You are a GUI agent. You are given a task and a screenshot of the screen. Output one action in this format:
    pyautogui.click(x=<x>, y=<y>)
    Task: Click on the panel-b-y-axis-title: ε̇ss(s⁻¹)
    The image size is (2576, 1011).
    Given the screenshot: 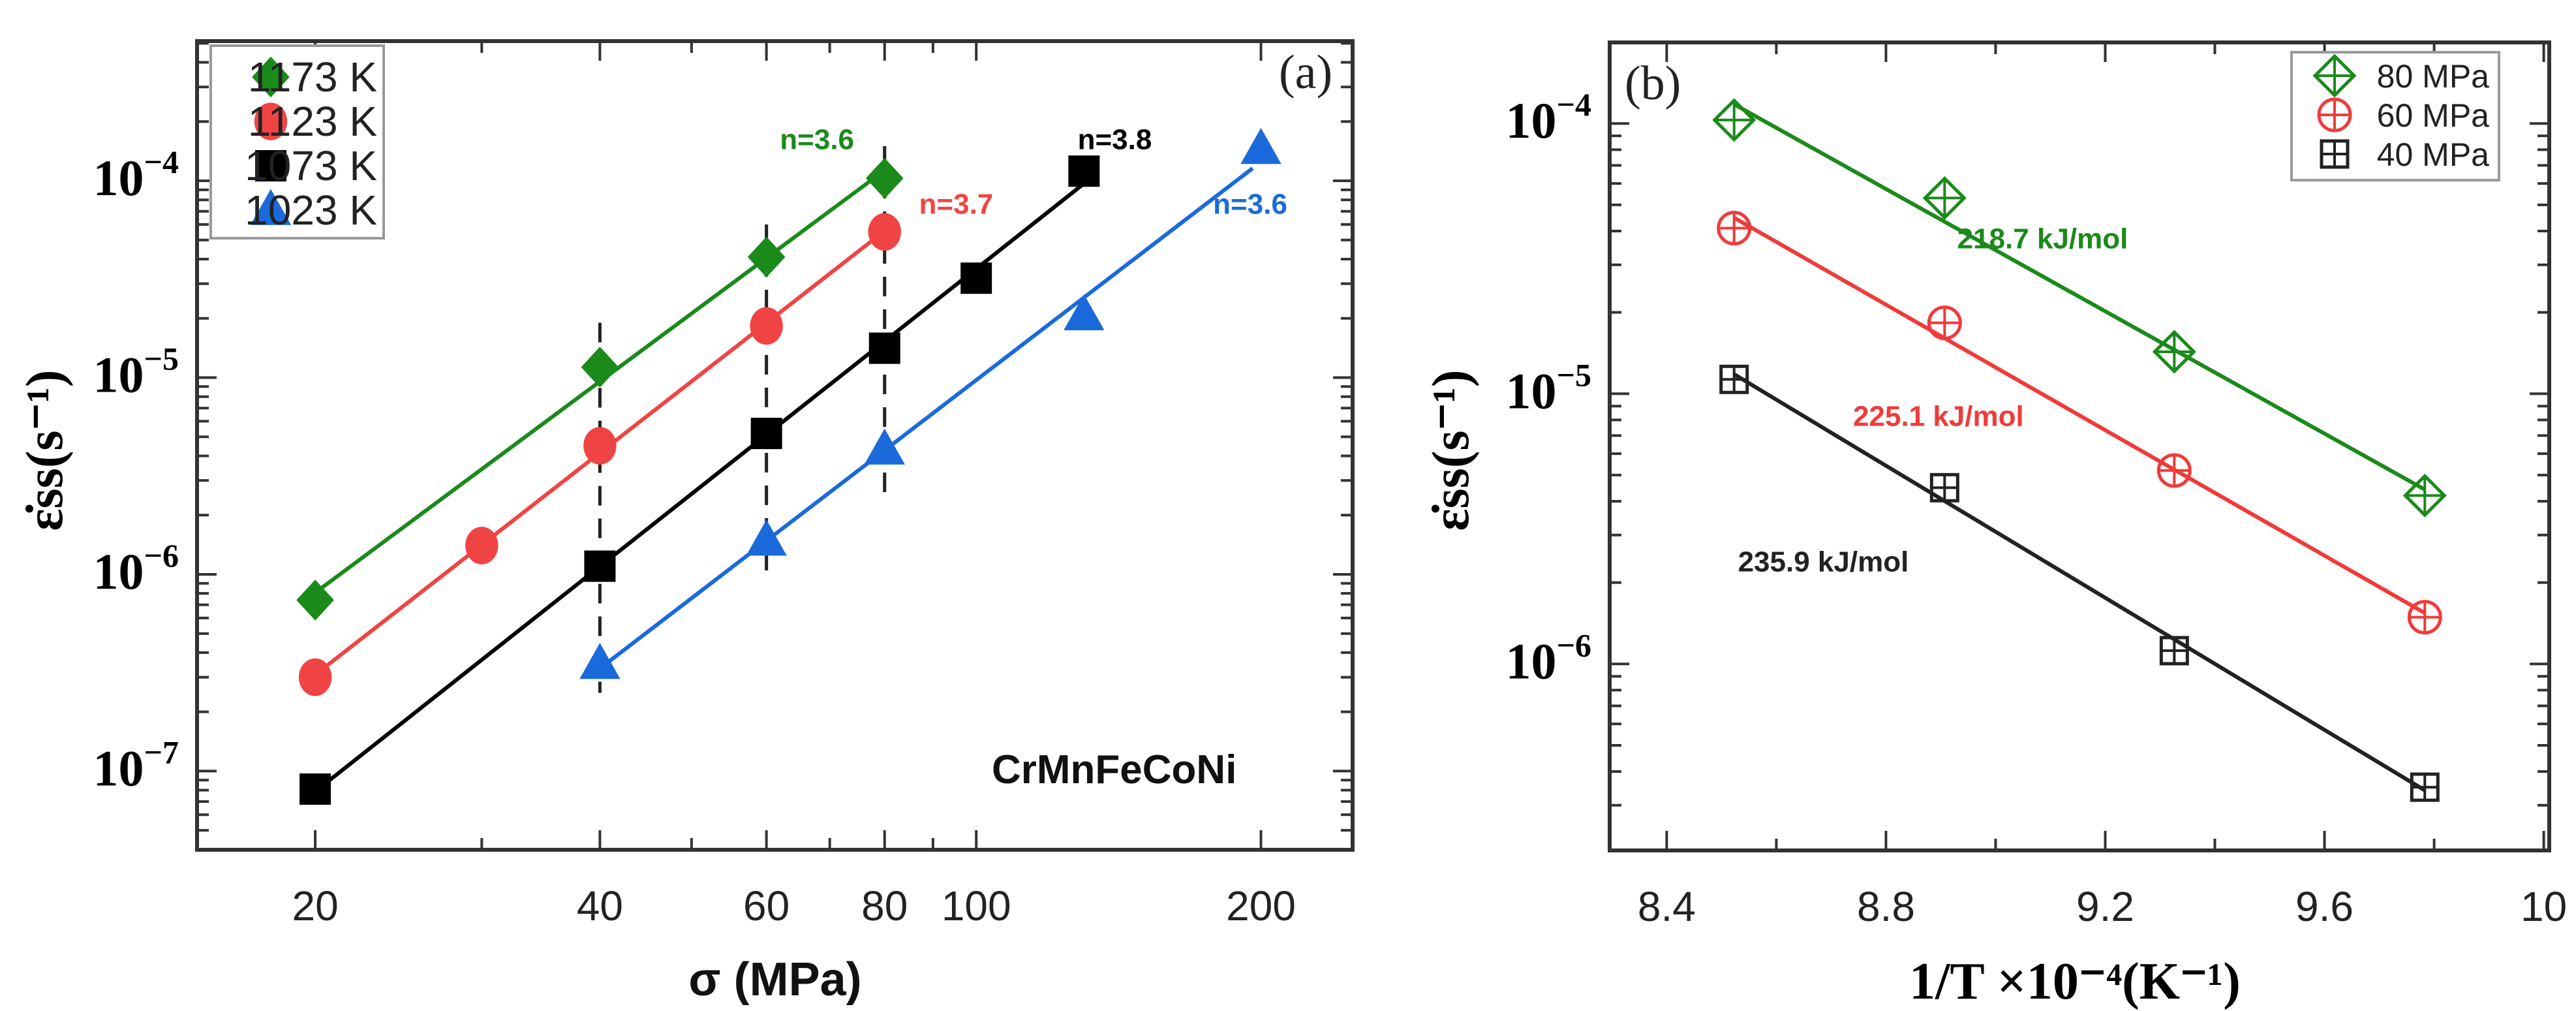 What is the action you would take?
    pyautogui.click(x=1451, y=450)
    